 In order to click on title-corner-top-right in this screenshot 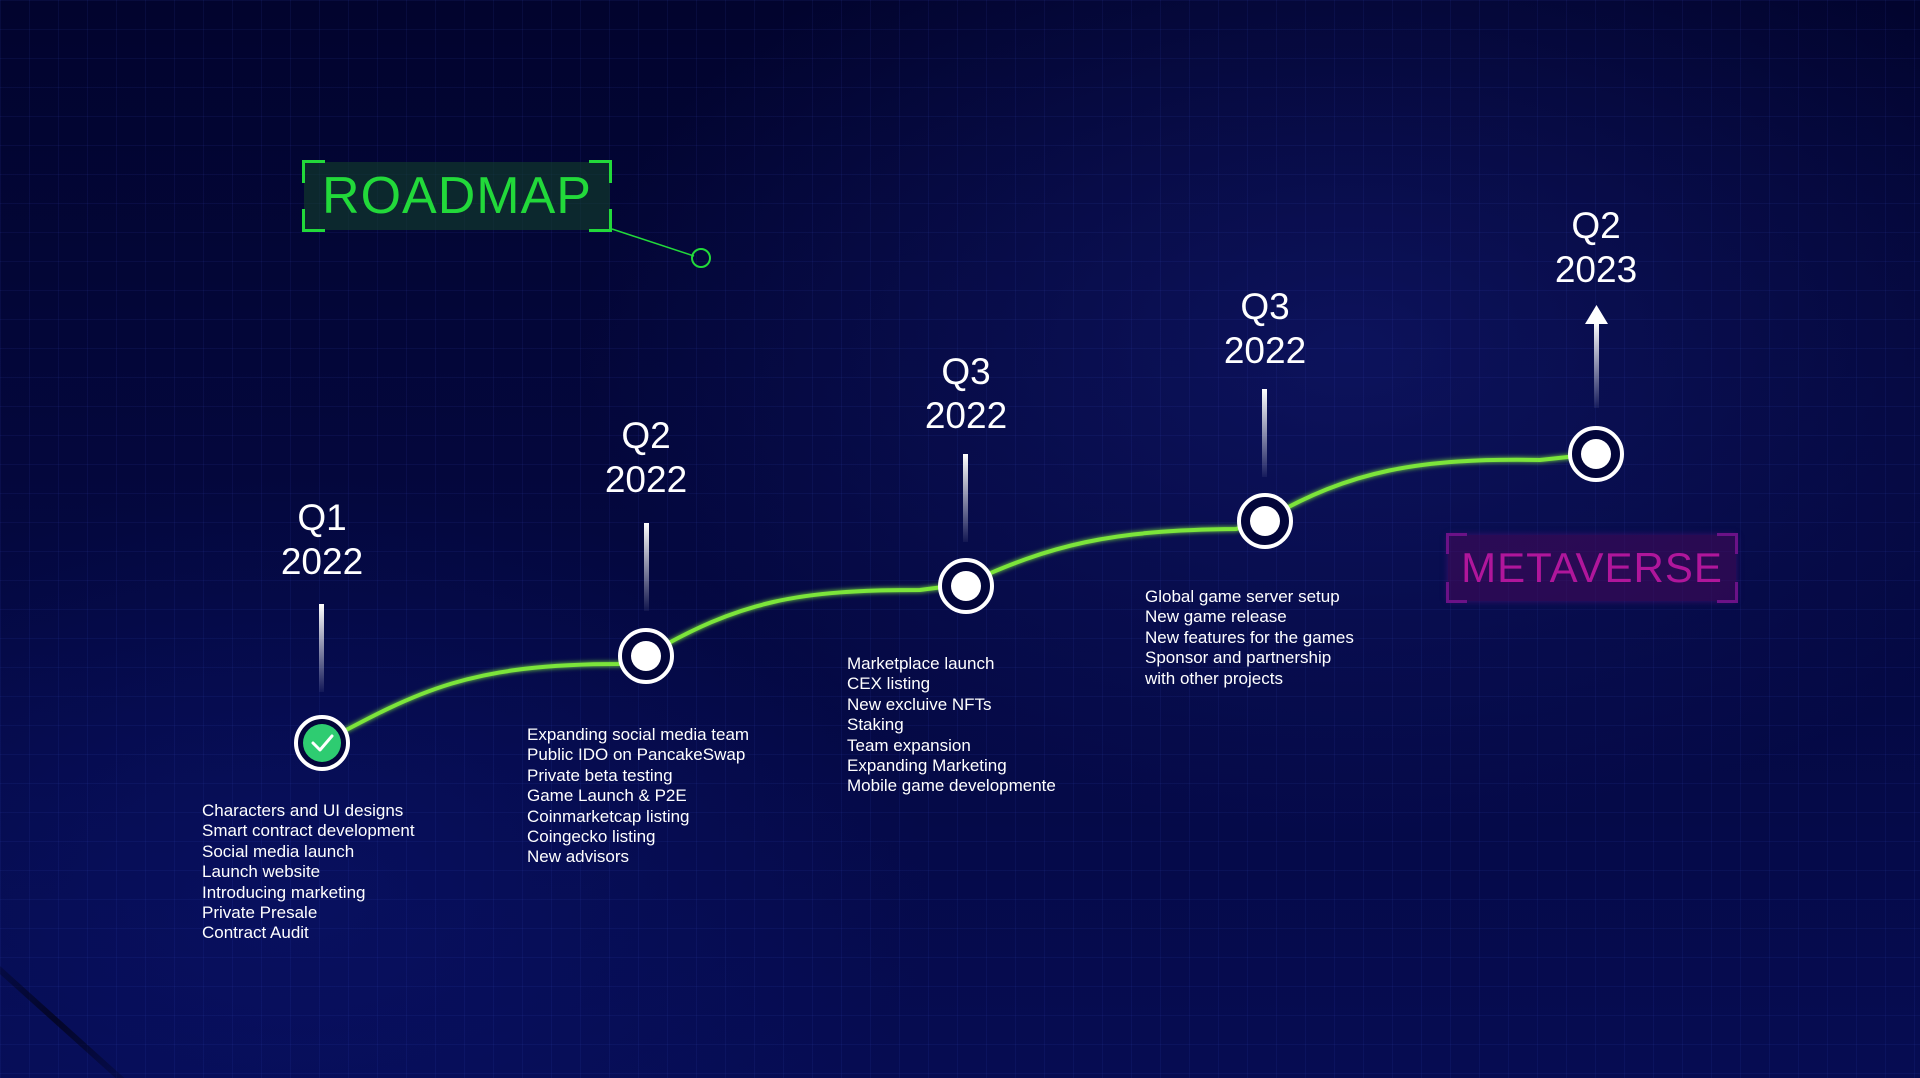, I will do `click(600, 171)`.